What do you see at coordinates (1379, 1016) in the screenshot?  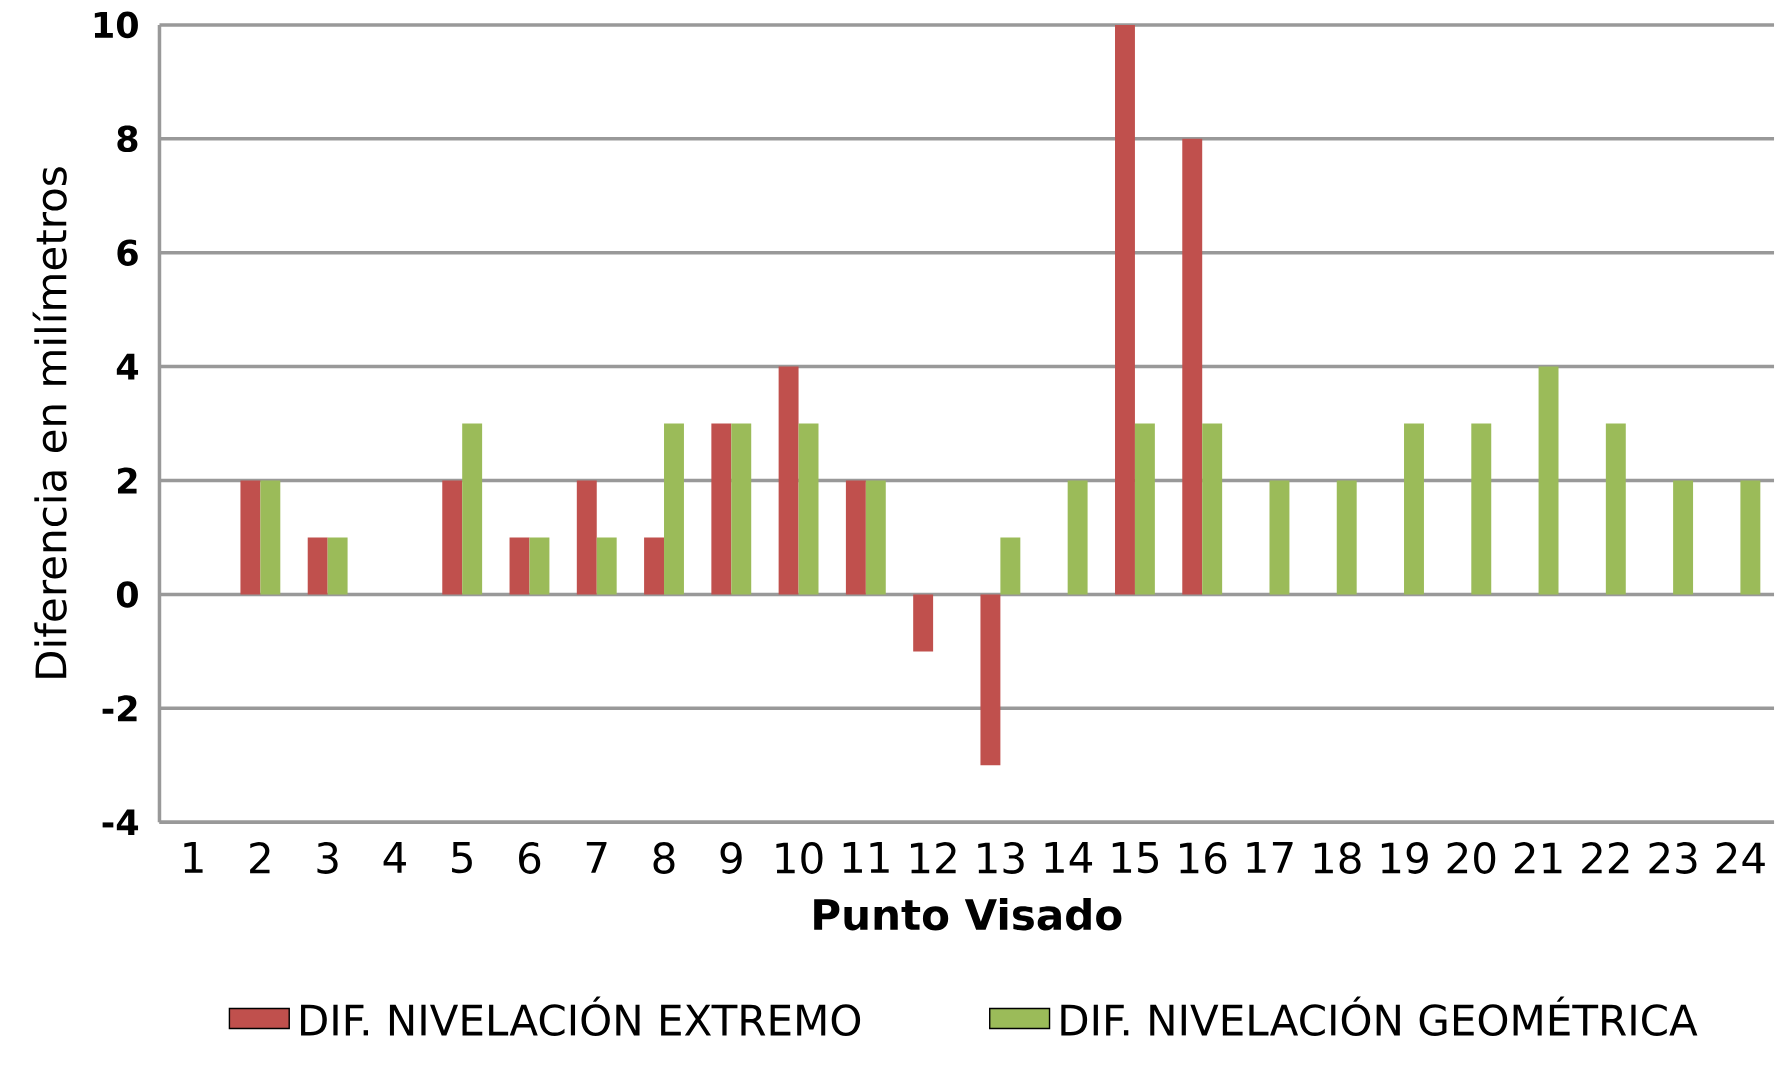 I see `legend-label: DIF. NIVELACIÓN GEOMÉTRICA` at bounding box center [1379, 1016].